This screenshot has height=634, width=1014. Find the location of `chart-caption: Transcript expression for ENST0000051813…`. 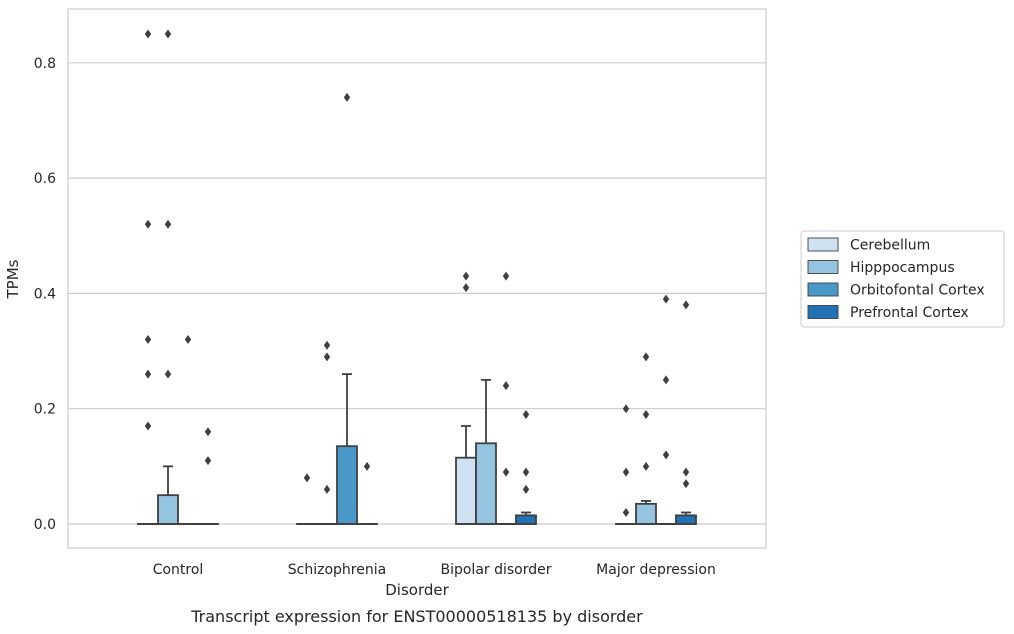

chart-caption: Transcript expression for ENST0000051813… is located at coordinates (416, 616).